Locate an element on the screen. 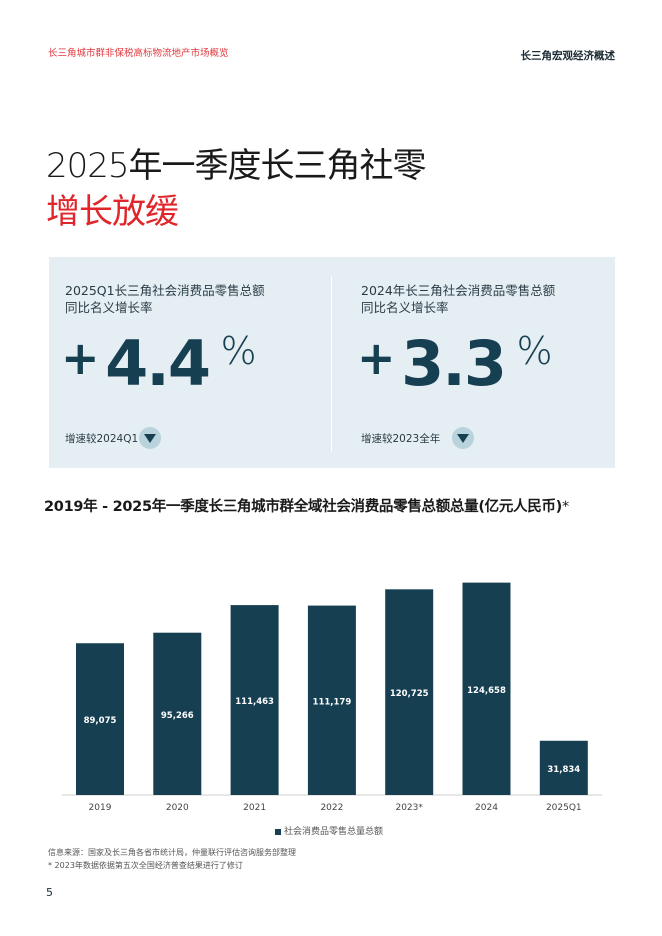 This screenshot has height=936, width=662. x-tick-label-2020: 2020 is located at coordinates (177, 808).